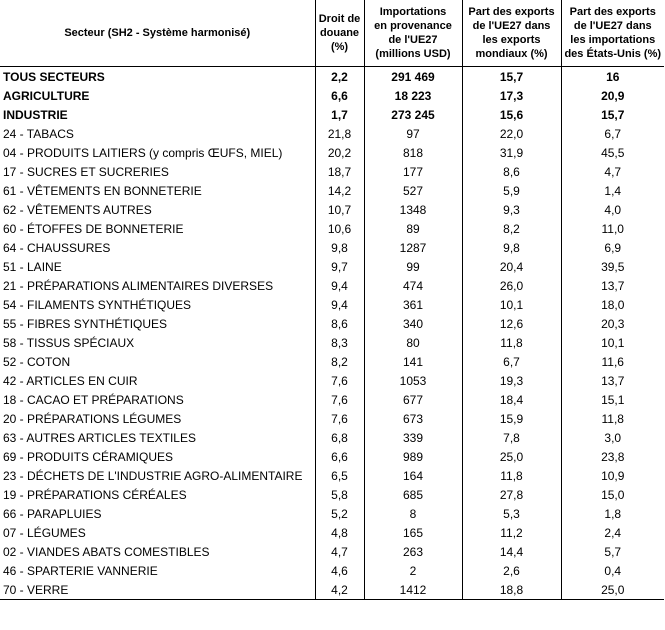  I want to click on value-cell: 26,0, so click(511, 285).